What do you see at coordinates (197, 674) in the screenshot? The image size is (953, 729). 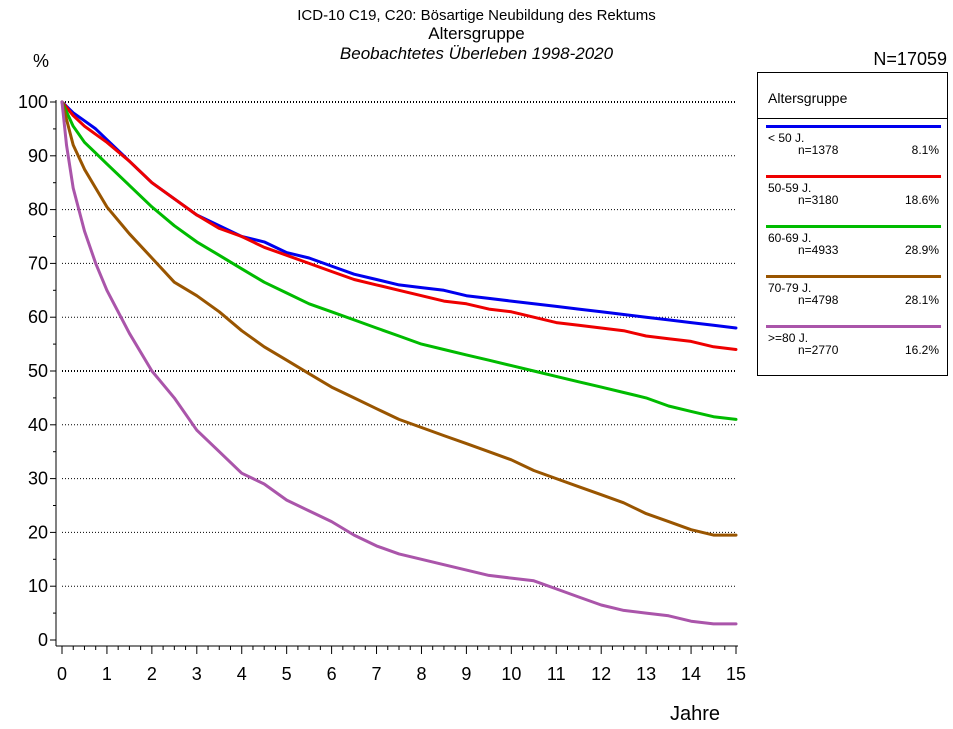 I see `x-tick-label: 3` at bounding box center [197, 674].